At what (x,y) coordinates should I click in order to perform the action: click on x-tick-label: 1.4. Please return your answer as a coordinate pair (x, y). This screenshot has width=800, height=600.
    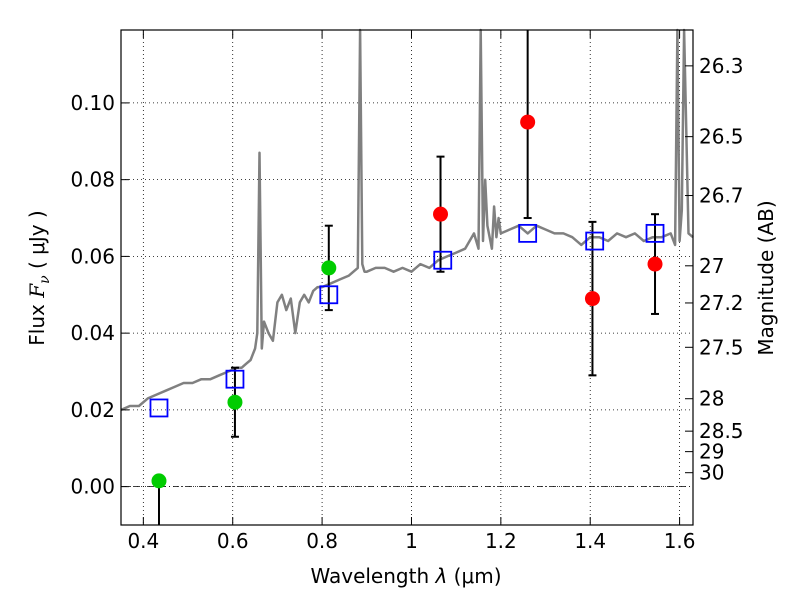
    Looking at the image, I should click on (590, 541).